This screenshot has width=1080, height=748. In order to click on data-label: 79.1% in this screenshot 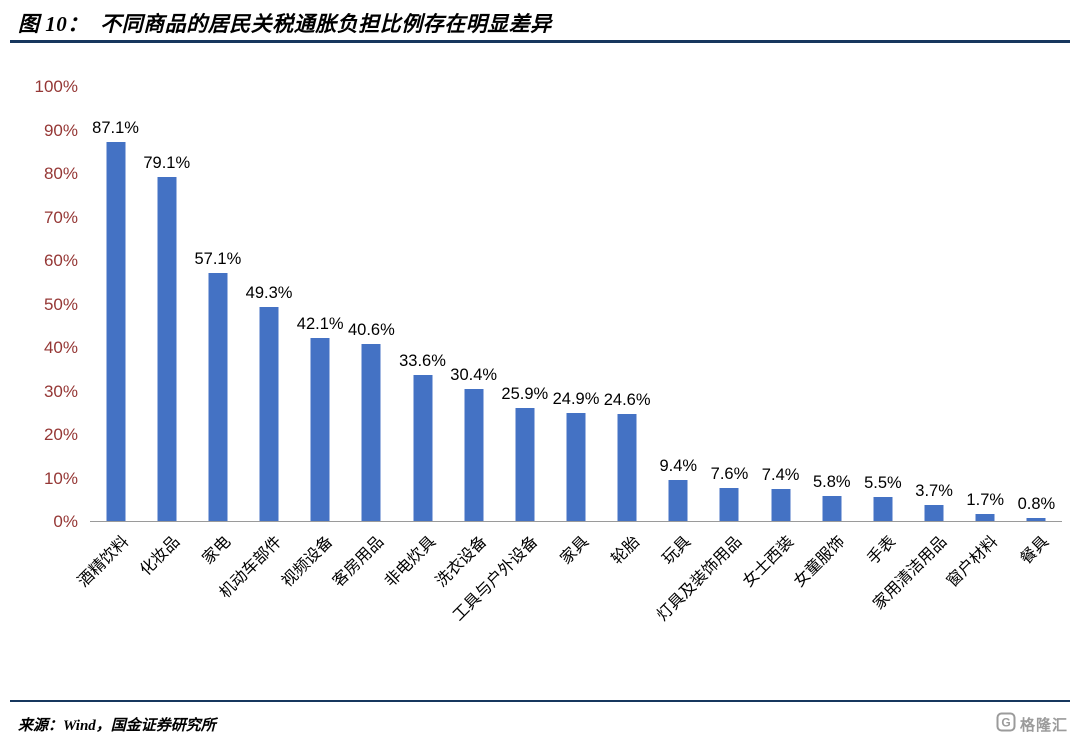, I will do `click(167, 162)`.